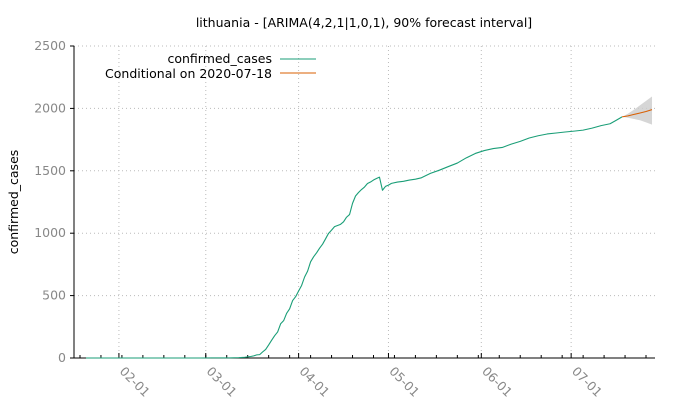  What do you see at coordinates (222, 382) in the screenshot?
I see `x-tick-label: 03-01` at bounding box center [222, 382].